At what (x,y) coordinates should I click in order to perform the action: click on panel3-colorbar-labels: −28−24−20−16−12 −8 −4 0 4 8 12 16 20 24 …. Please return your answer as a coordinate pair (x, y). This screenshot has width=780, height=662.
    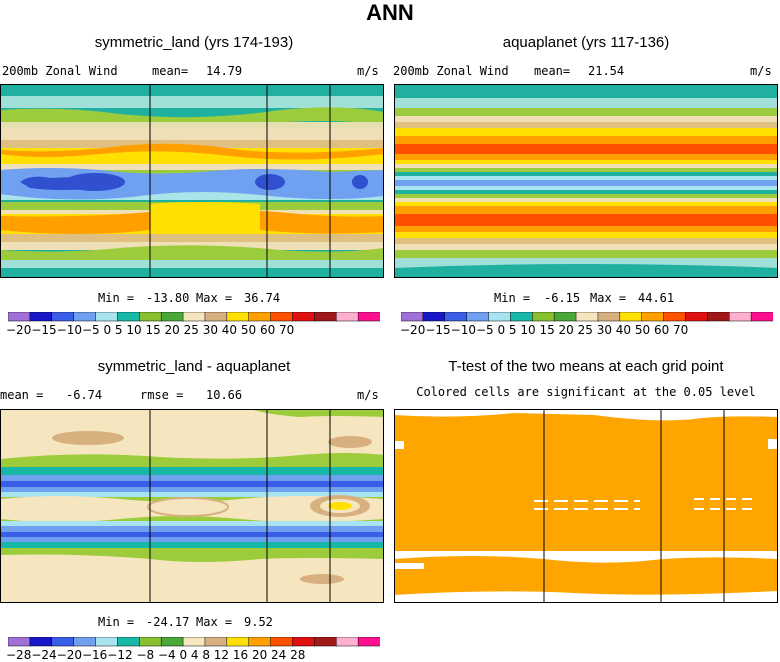
    Looking at the image, I should click on (156, 655).